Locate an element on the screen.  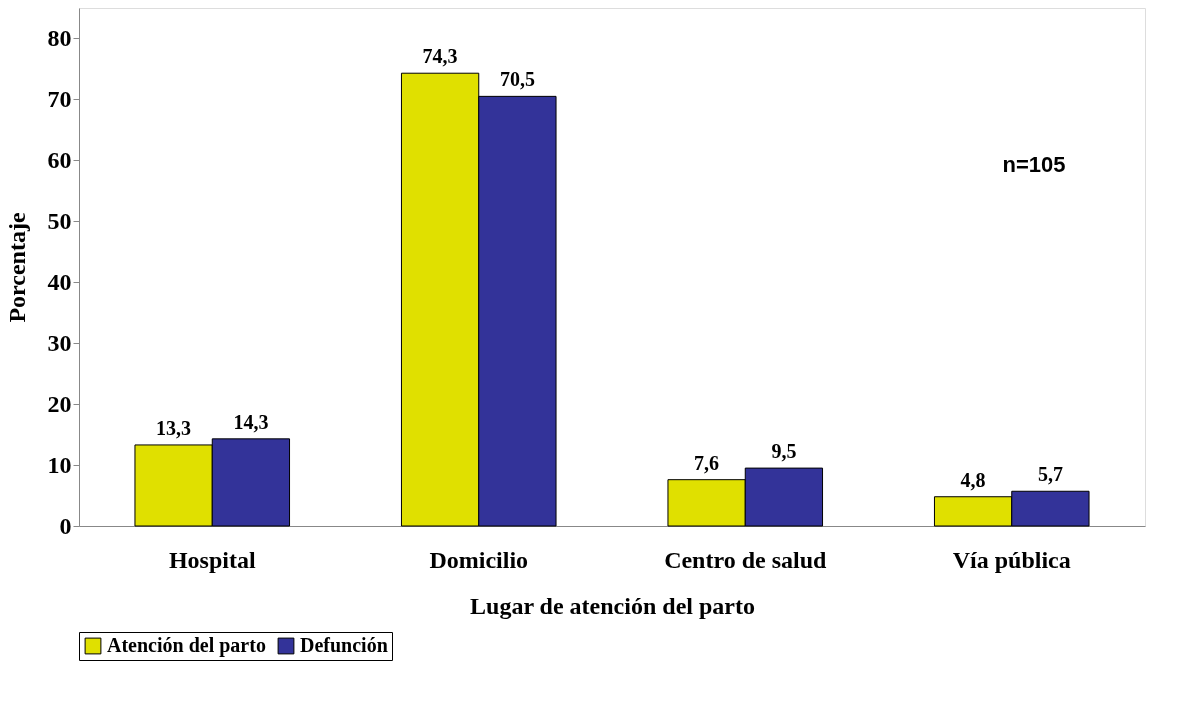
x-tick-label: Hospital is located at coordinates (212, 559).